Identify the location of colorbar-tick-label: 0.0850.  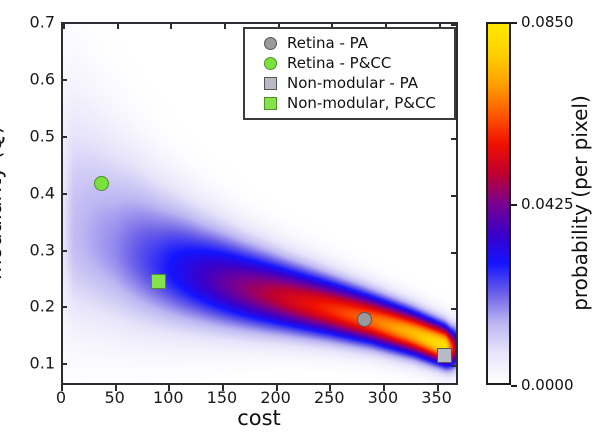
(547, 22).